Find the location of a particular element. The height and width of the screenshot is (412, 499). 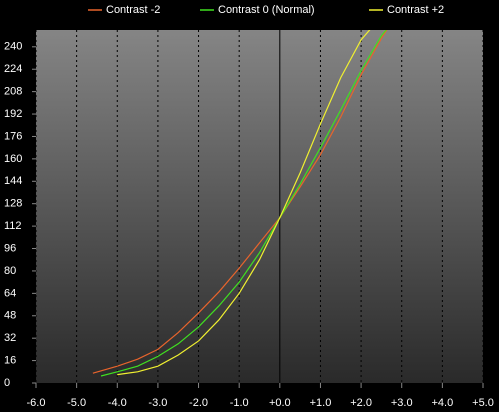

y-tick-label: 32 is located at coordinates (10, 338).